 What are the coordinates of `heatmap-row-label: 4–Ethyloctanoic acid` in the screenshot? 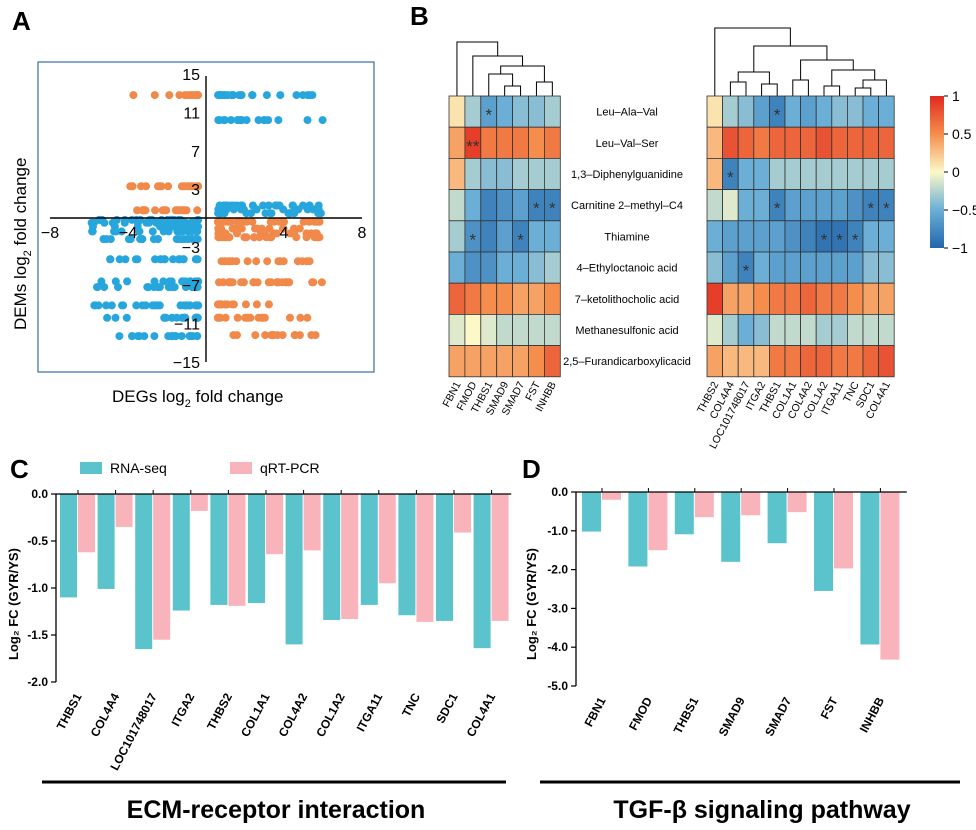 It's located at (627, 269).